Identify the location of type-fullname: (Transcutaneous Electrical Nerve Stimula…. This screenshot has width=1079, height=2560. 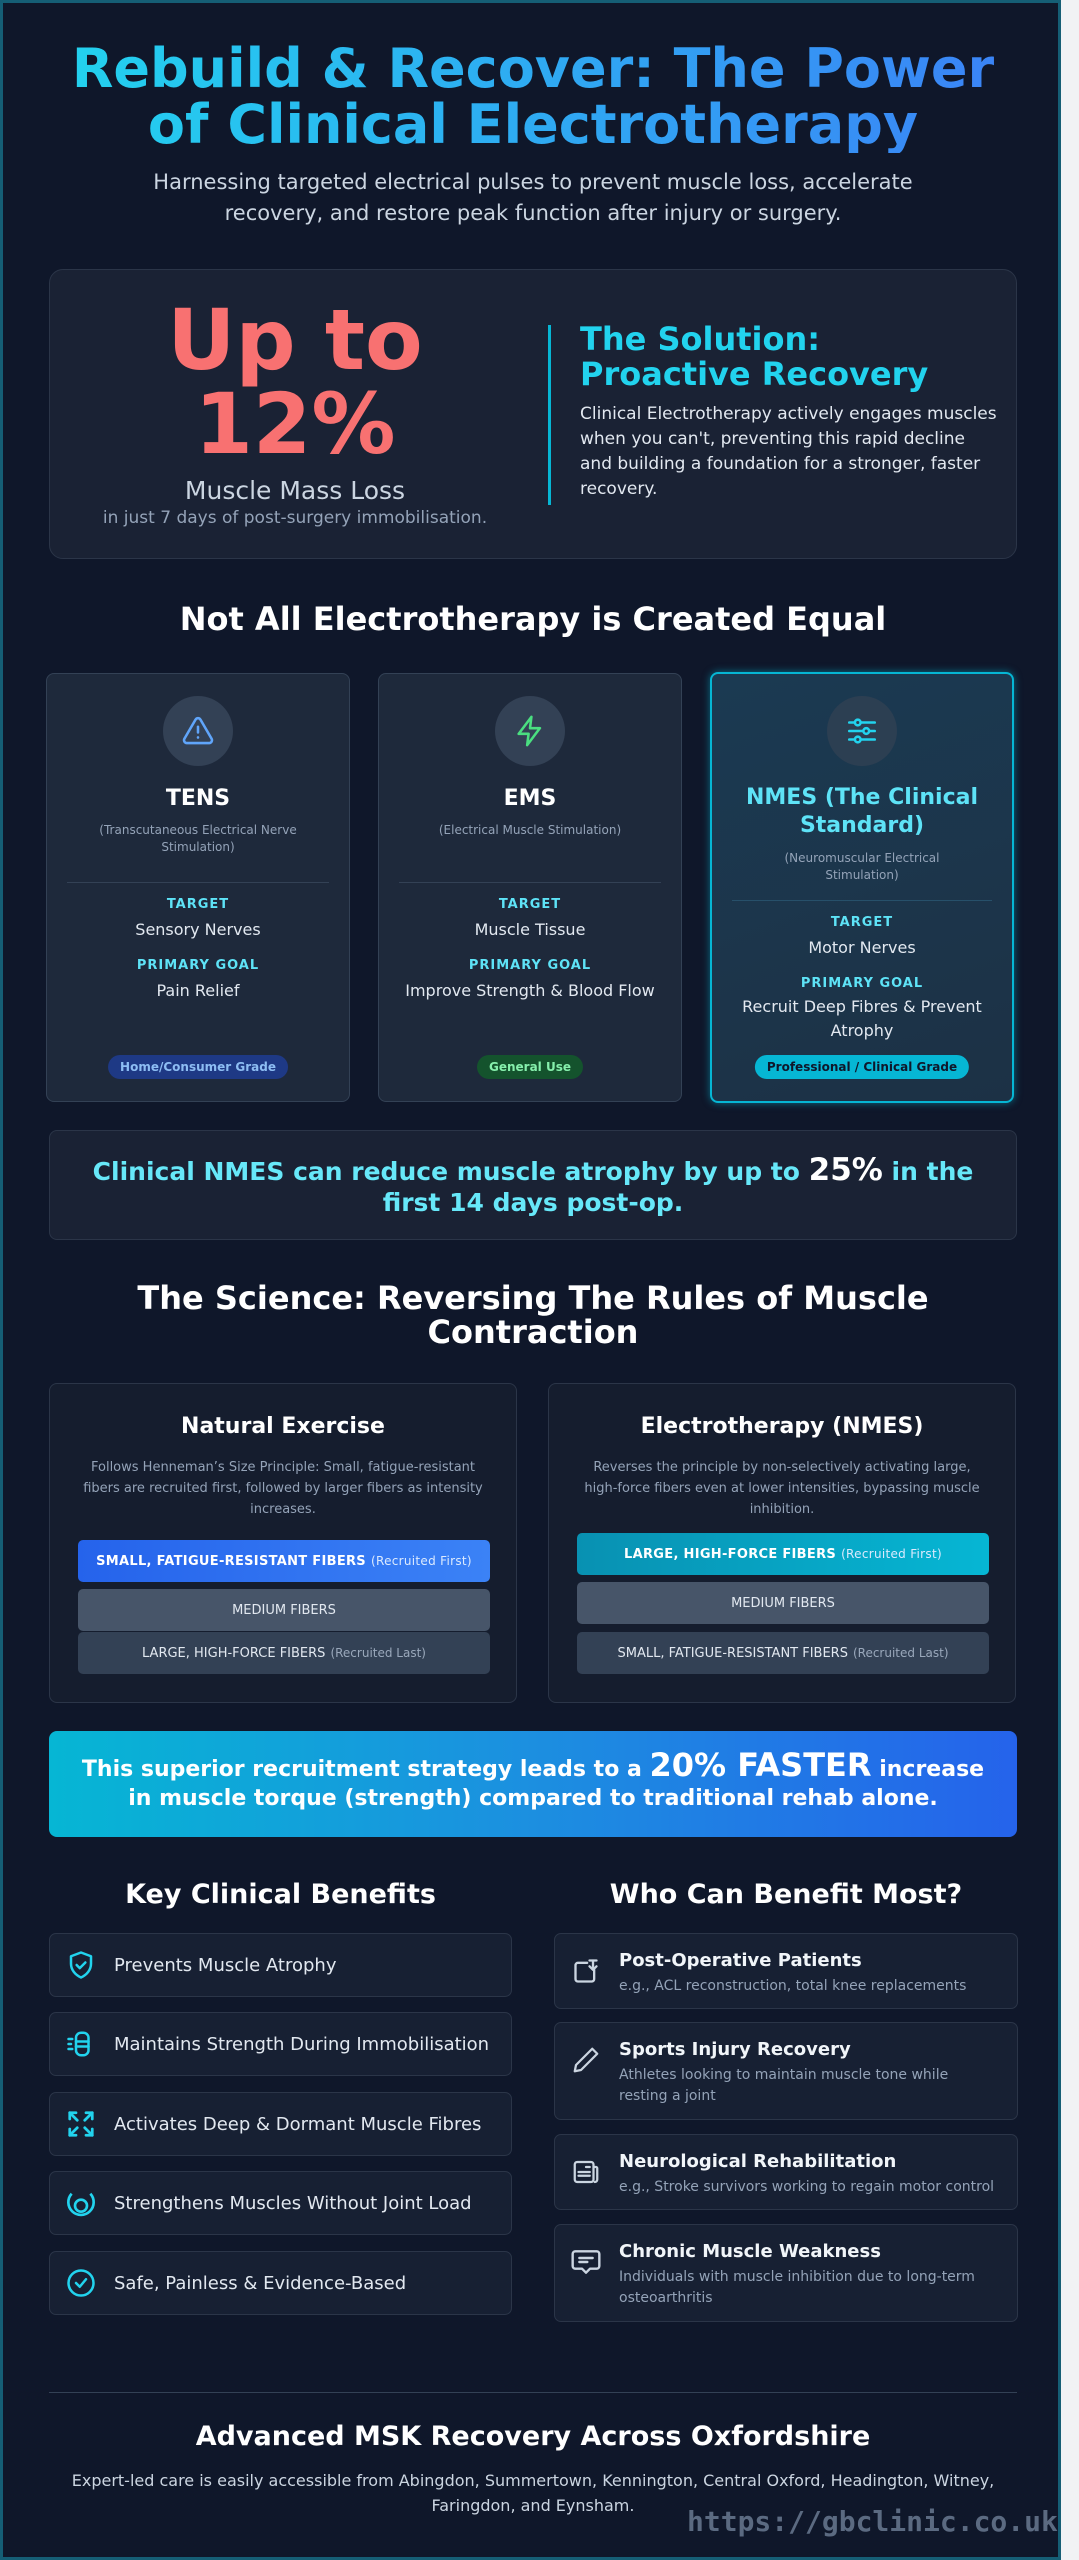
(198, 838).